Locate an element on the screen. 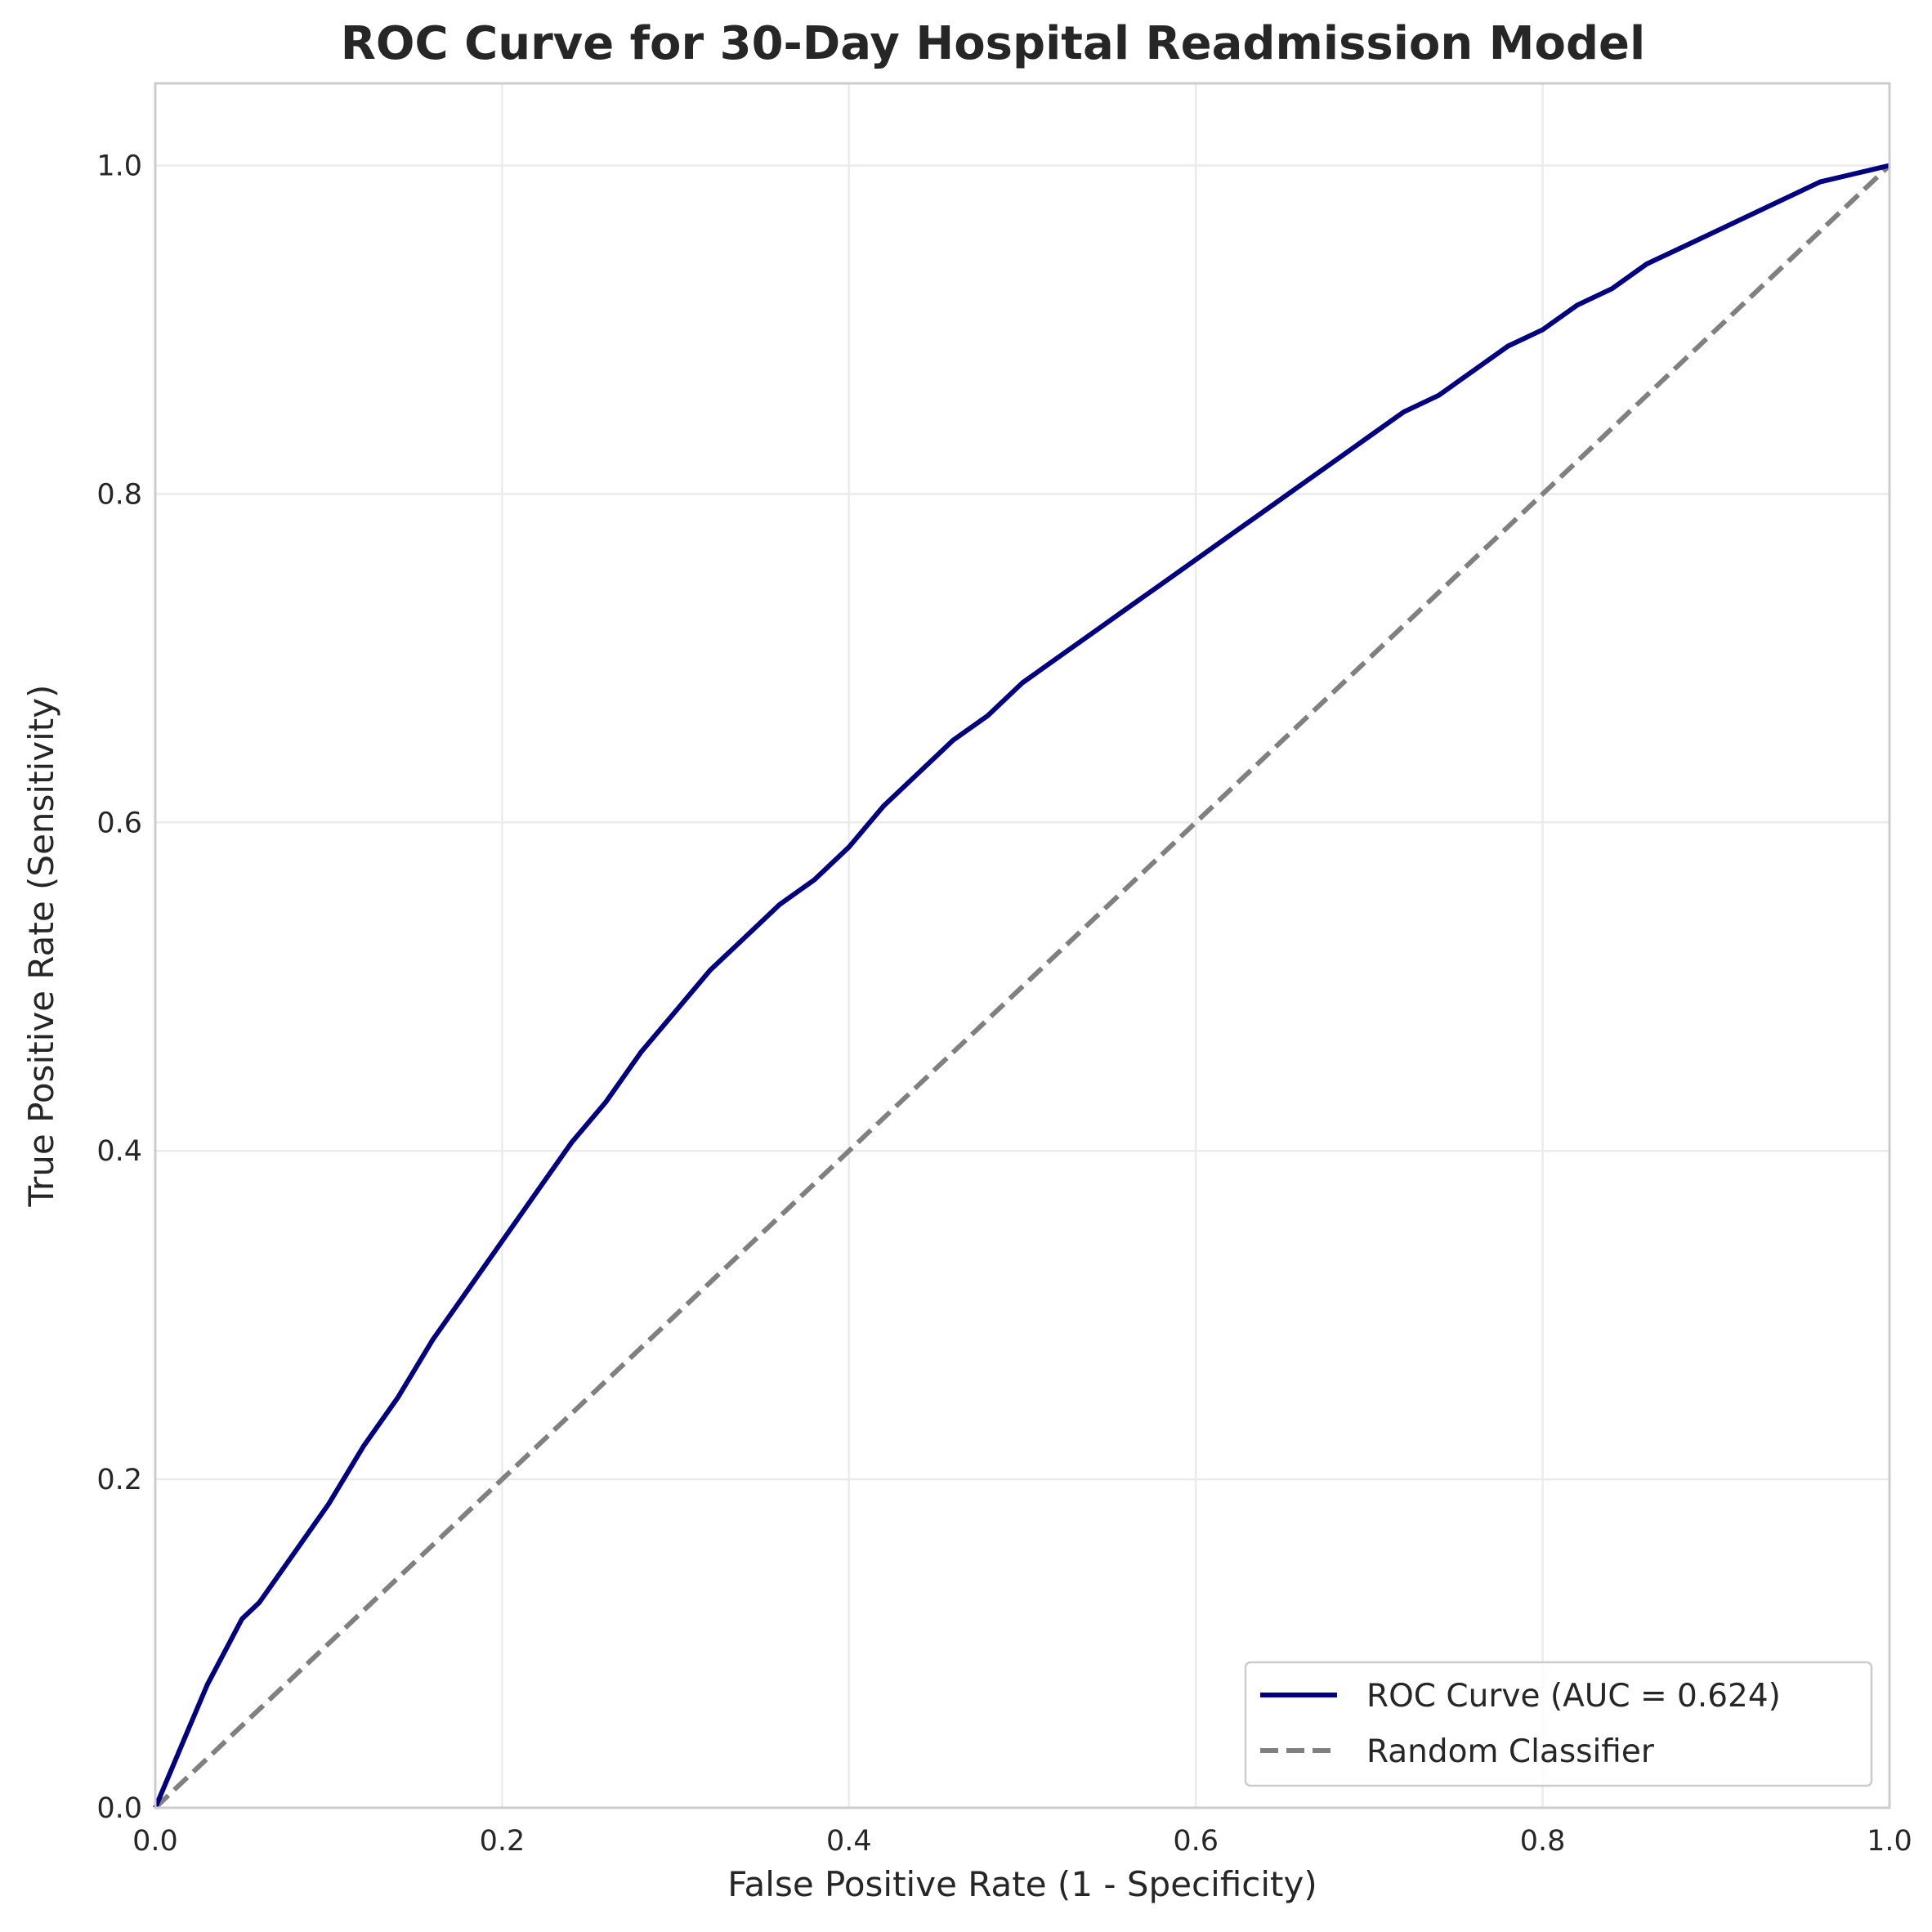 This screenshot has height=1932, width=1932. y-tick-label: 0.4 is located at coordinates (119, 1151).